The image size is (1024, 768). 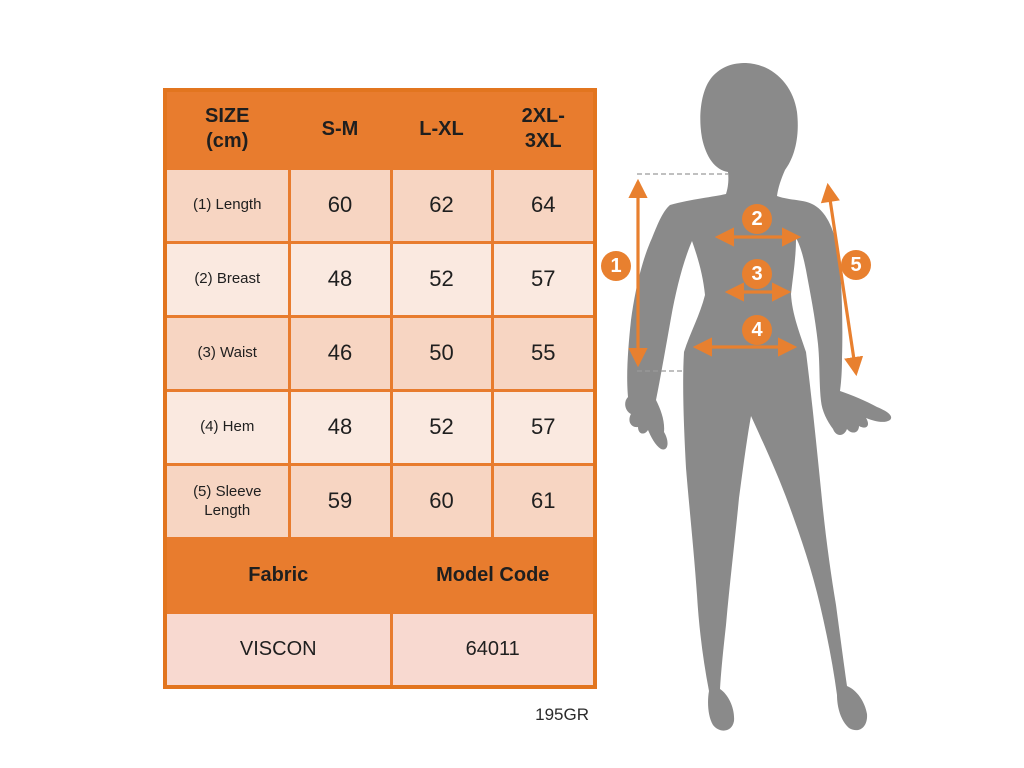 I want to click on header-cell-s-m: S-M, so click(x=340, y=129).